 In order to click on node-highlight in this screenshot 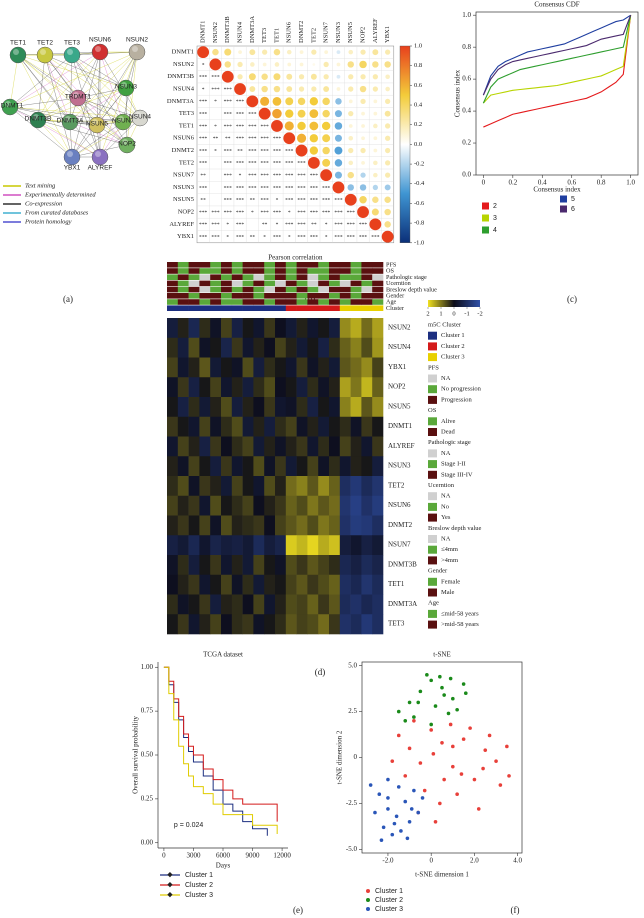, I will do `click(43, 52)`.